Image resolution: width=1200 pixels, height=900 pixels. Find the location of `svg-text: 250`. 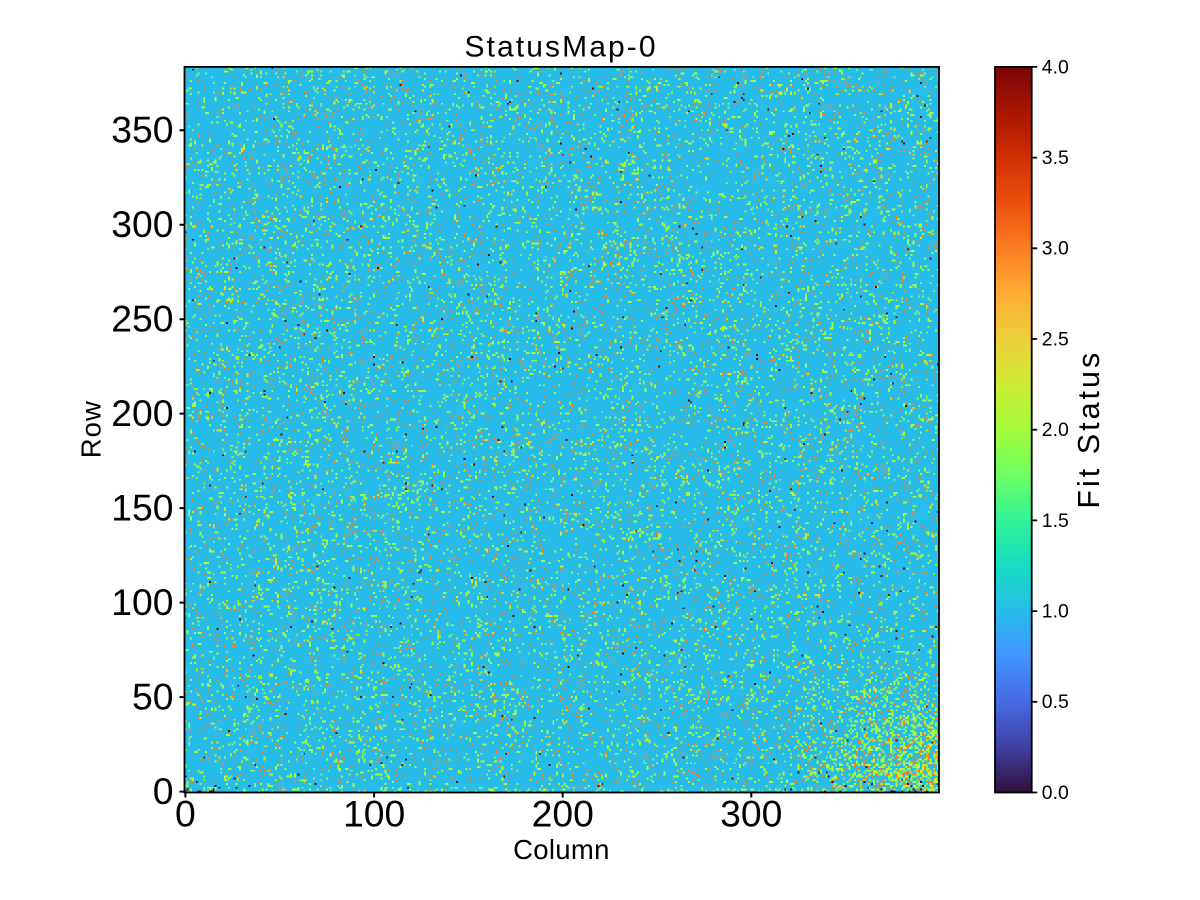

svg-text: 250 is located at coordinates (142, 319).